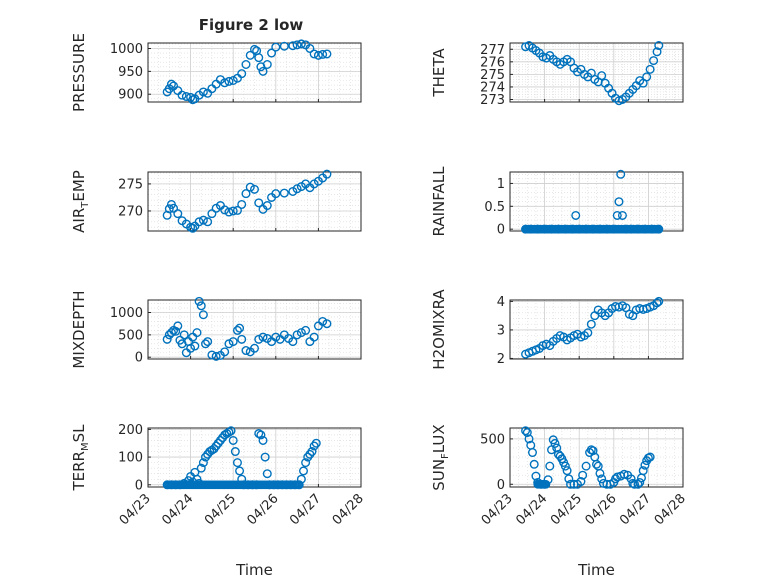 The image size is (778, 583). I want to click on y-axis-label: MIXDEPTH, so click(79, 329).